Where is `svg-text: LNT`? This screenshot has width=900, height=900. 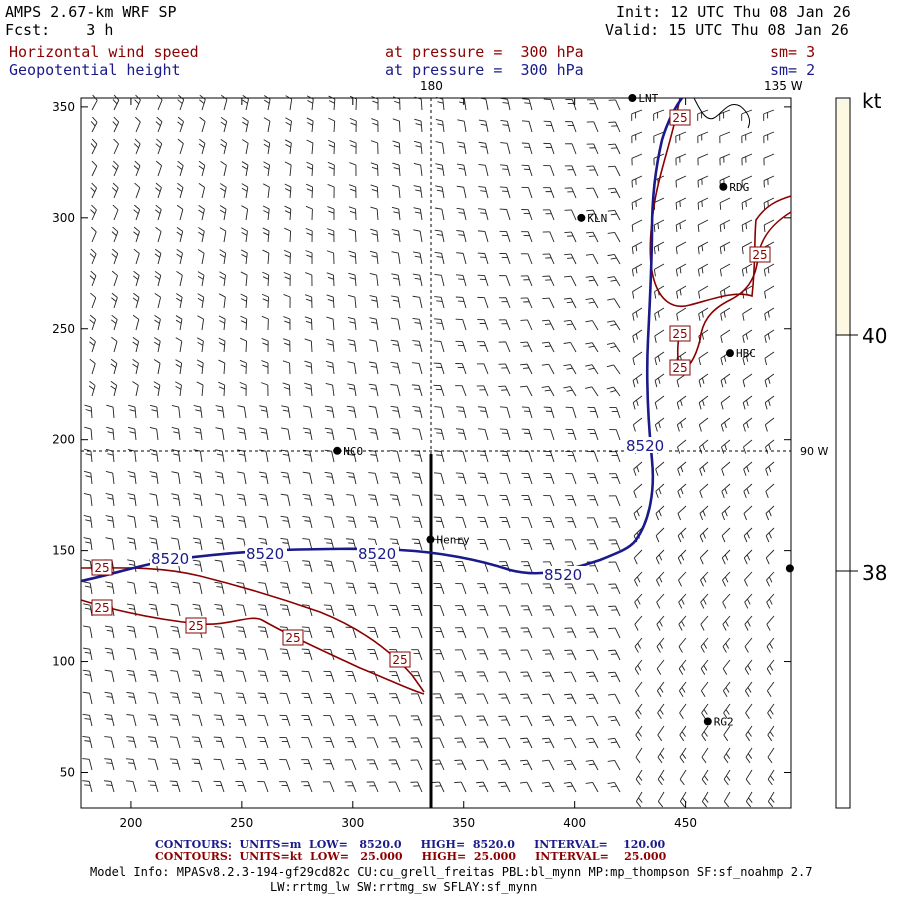 svg-text: LNT is located at coordinates (648, 98).